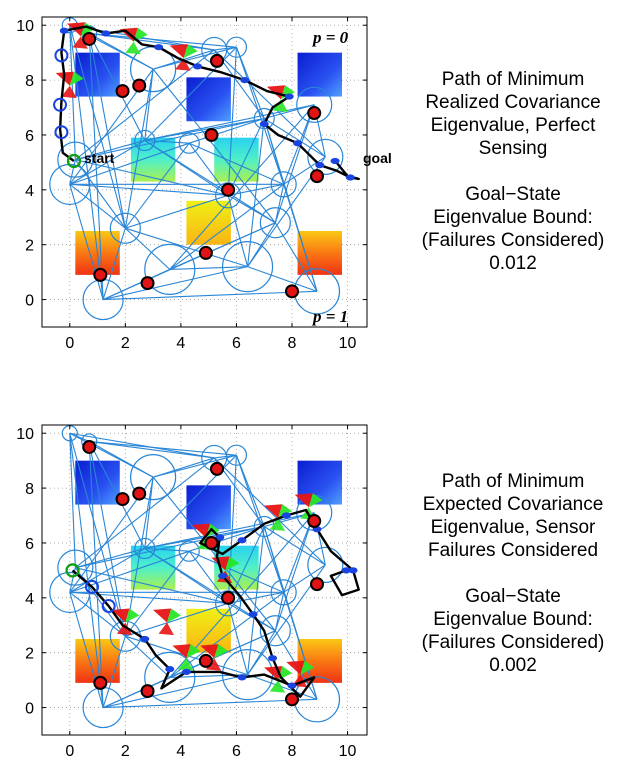  I want to click on optimal-path, so click(212, 603).